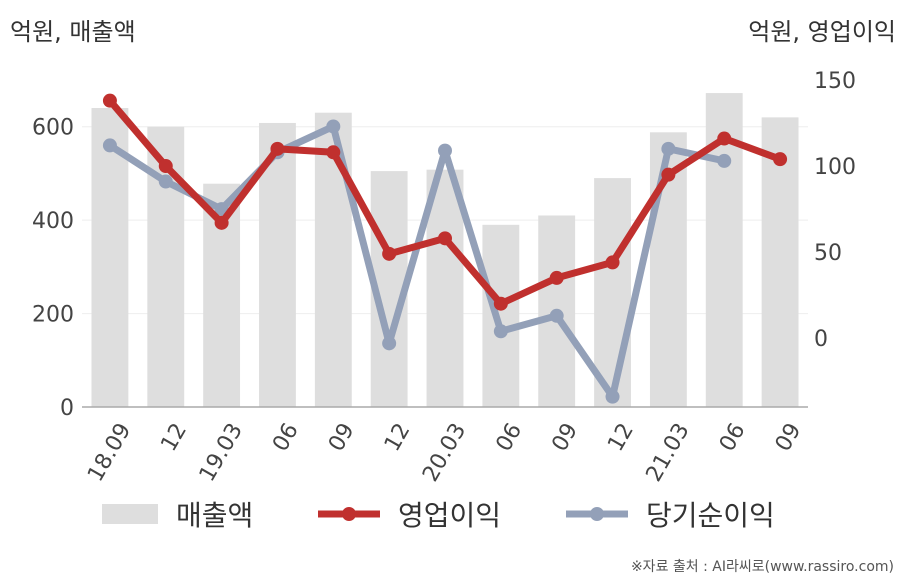  I want to click on legend-swatch-net-income, so click(597, 514).